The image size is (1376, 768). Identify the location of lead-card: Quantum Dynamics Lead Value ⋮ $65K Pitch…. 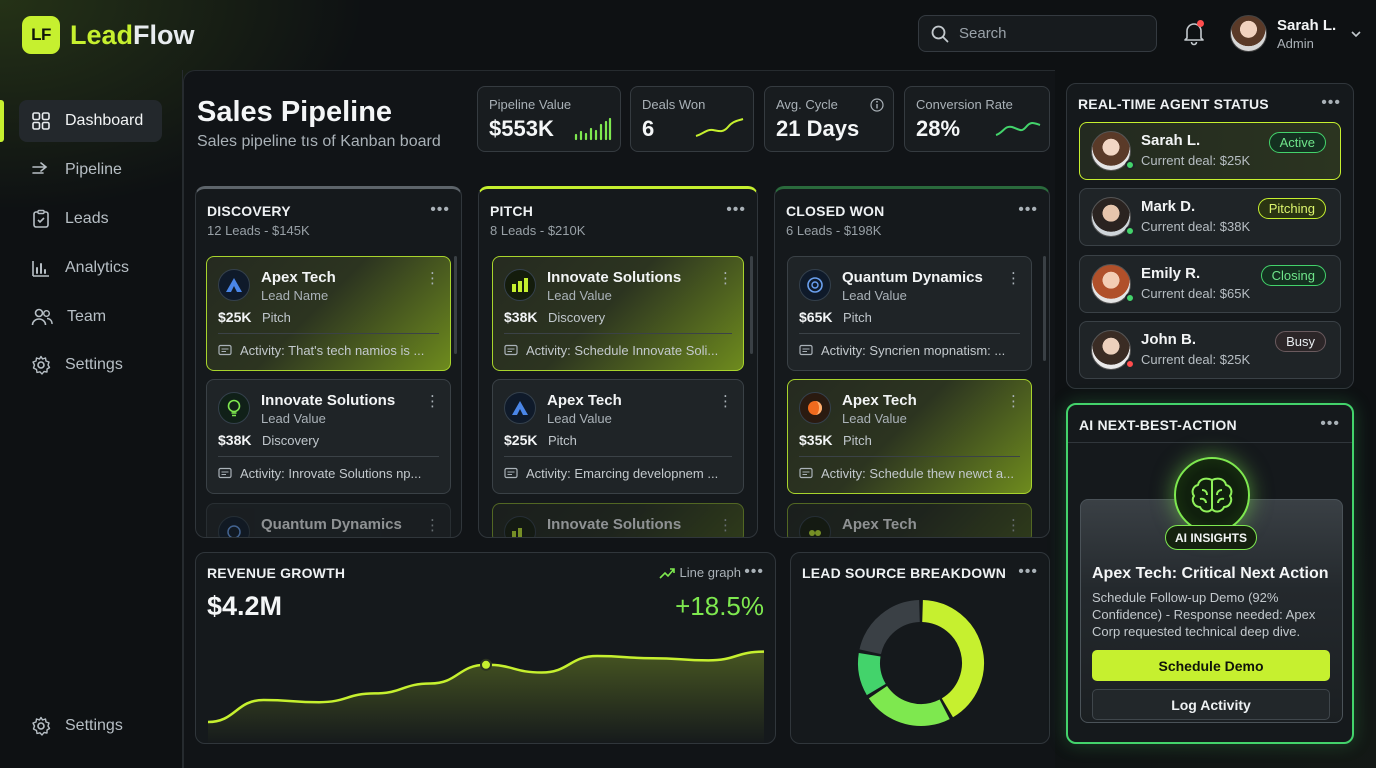
(909, 313).